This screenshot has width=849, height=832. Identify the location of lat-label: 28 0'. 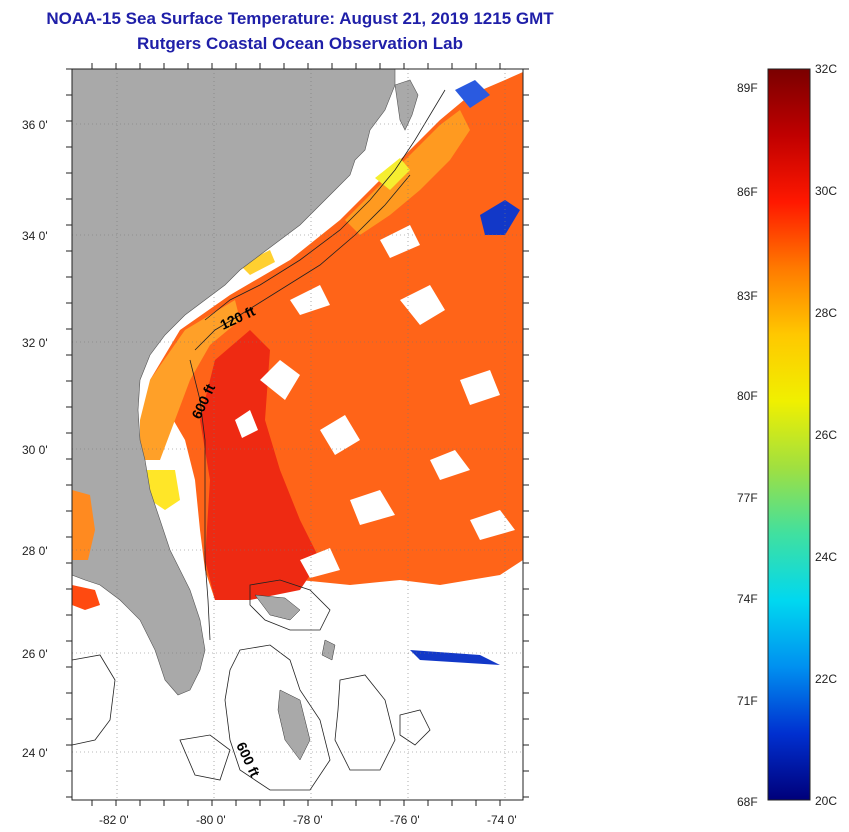
(35, 551).